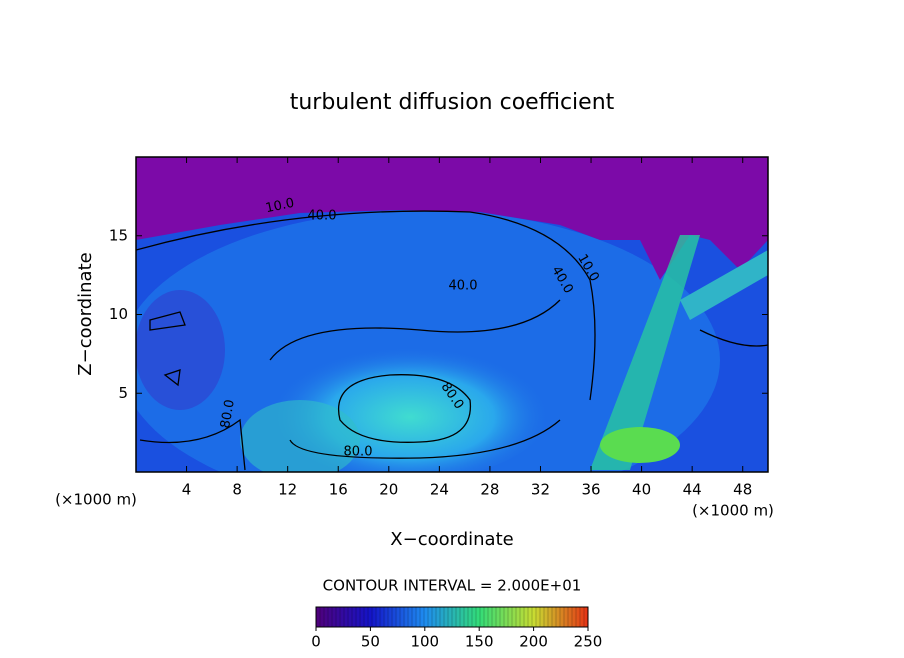 This screenshot has height=658, width=904. What do you see at coordinates (439, 490) in the screenshot?
I see `x-tick-label: 24` at bounding box center [439, 490].